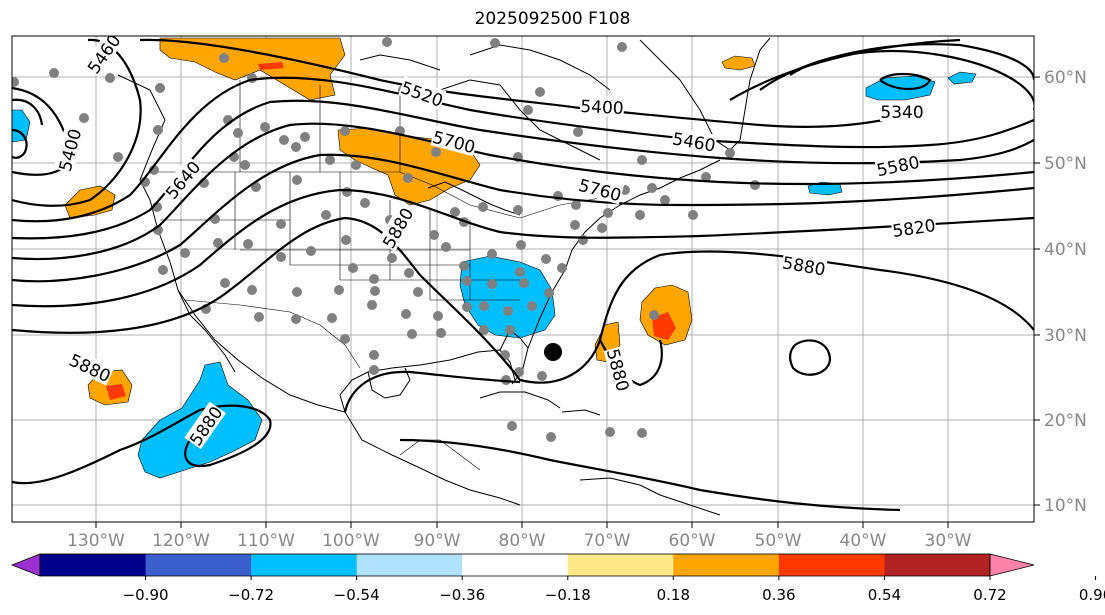  What do you see at coordinates (96, 541) in the screenshot?
I see `lon-tick-label: 130°W` at bounding box center [96, 541].